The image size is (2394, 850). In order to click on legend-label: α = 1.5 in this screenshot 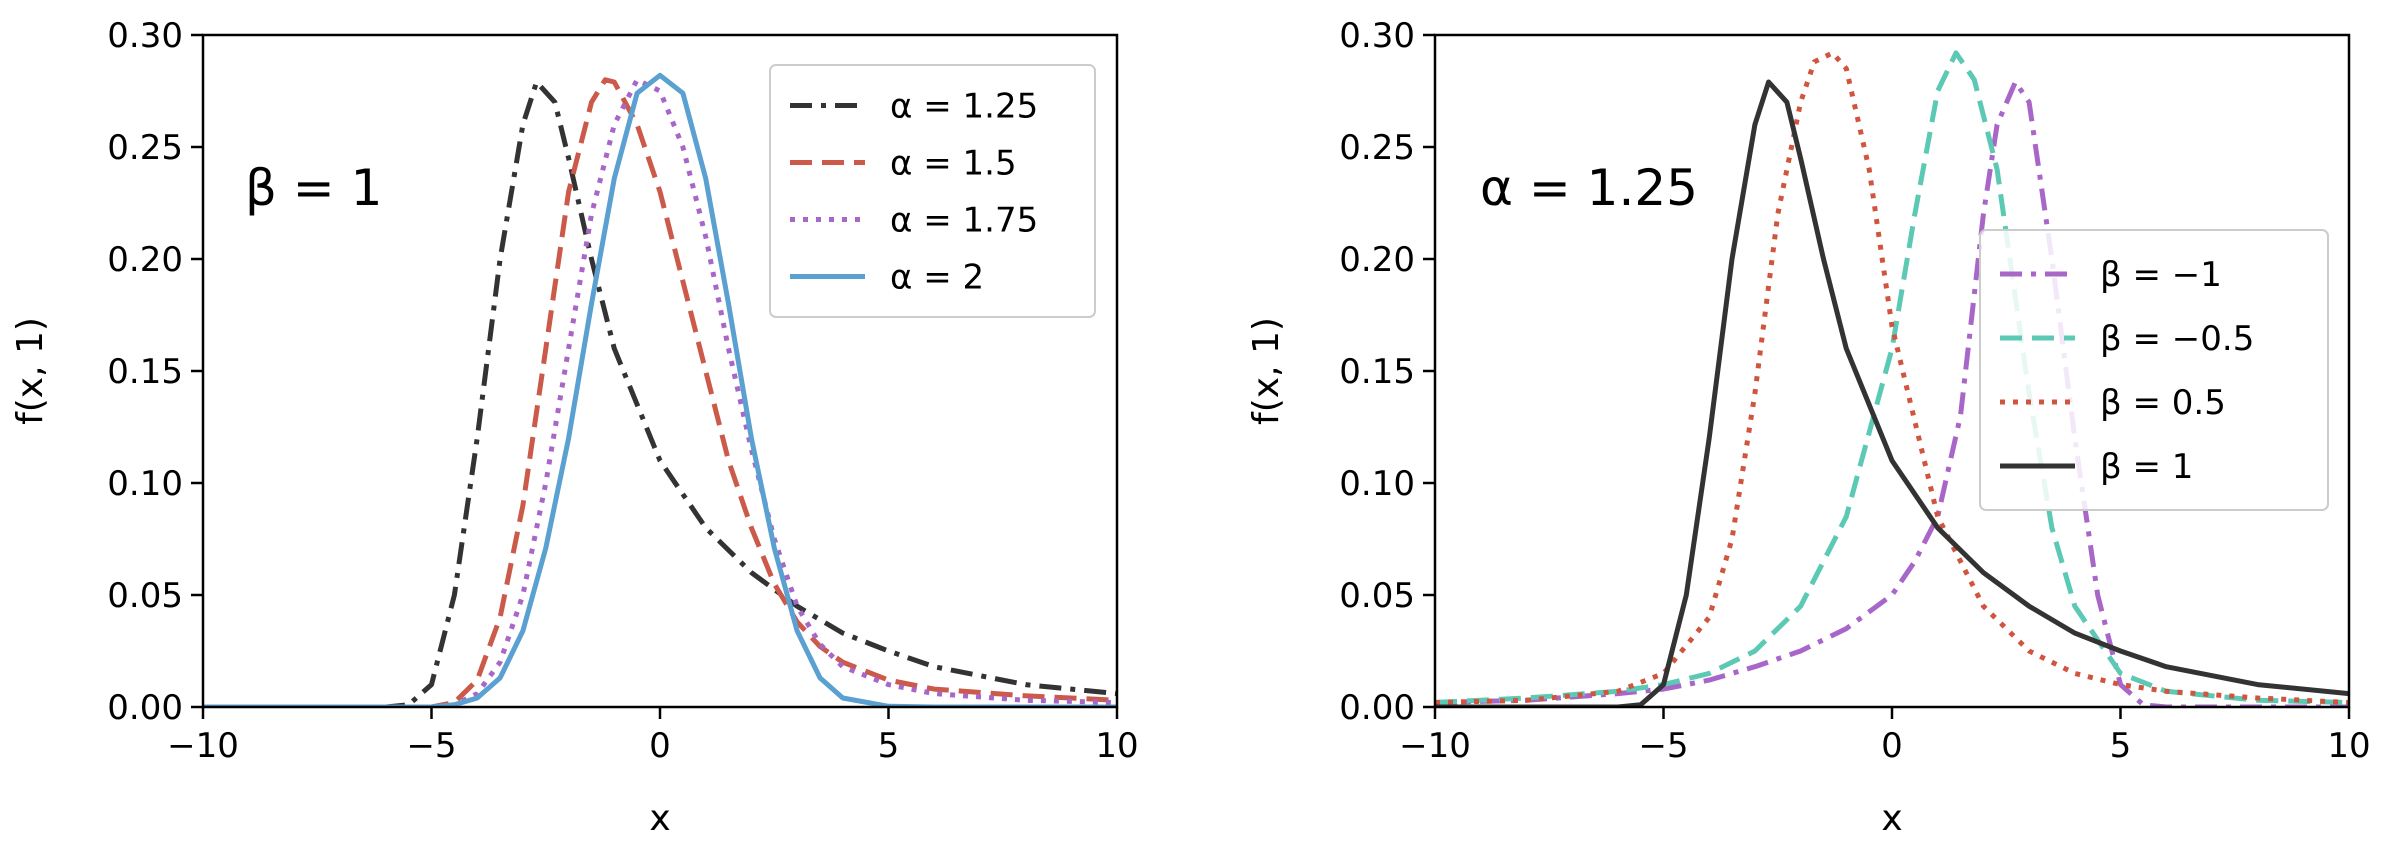, I will do `click(953, 164)`.